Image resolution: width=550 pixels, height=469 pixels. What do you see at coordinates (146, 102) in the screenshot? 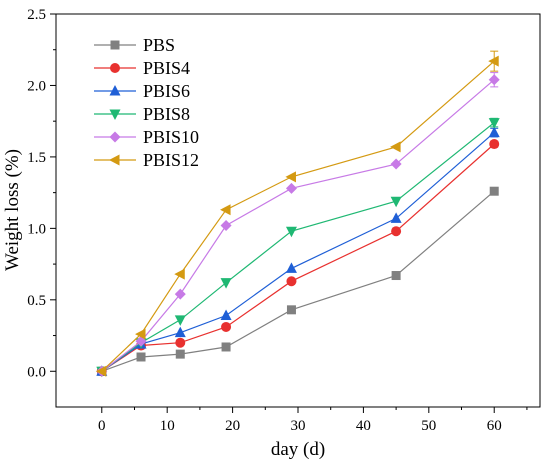
I see `legend: PBS PBIS4 PBIS6 PBIS8 PBIS10 PBIS12` at bounding box center [146, 102].